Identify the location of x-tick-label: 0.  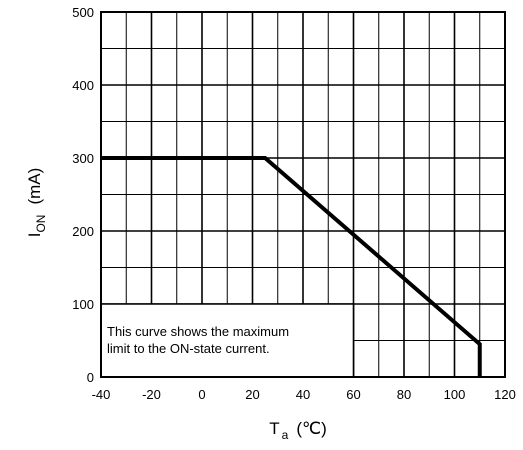
(201, 394).